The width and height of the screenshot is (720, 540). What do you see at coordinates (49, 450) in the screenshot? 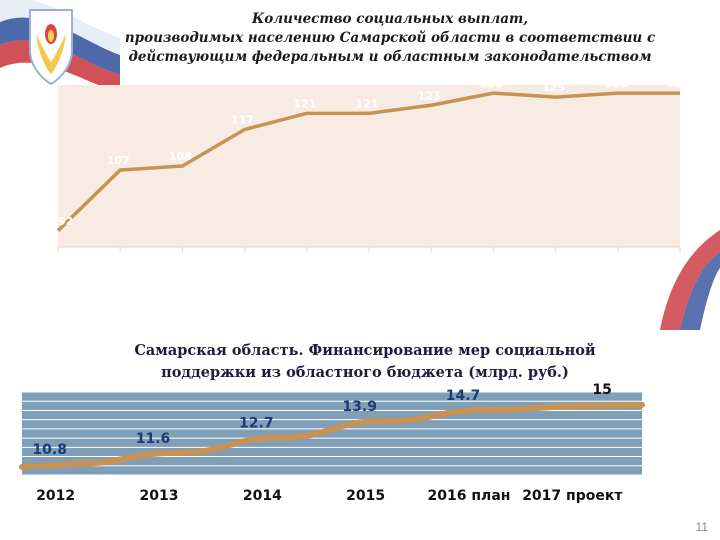
I see `chart-2-data-label: 10.8` at bounding box center [49, 450].